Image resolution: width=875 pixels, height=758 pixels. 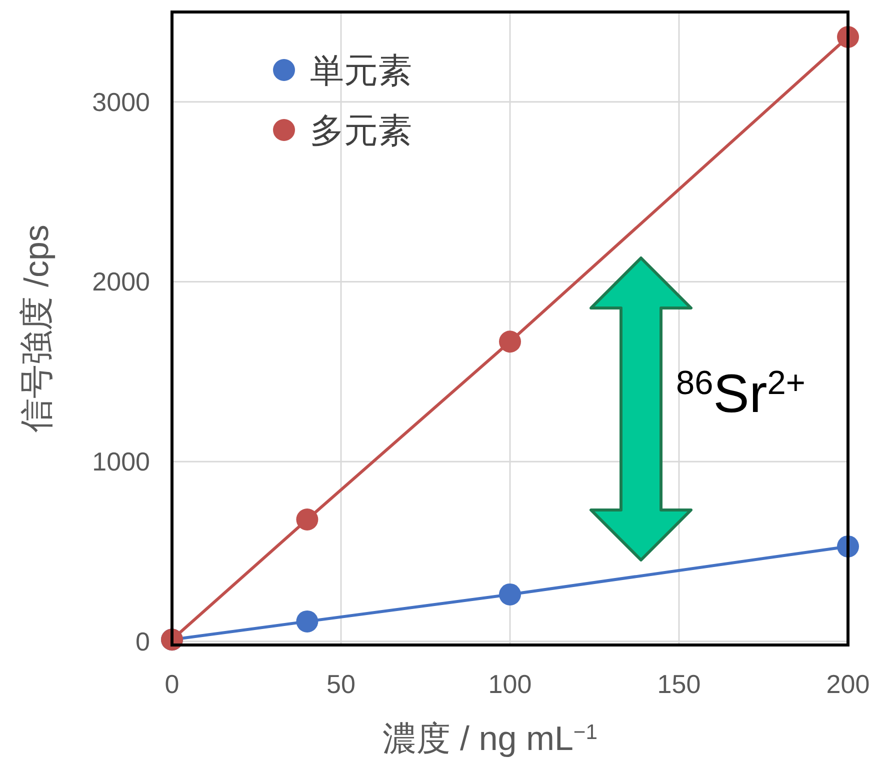 I want to click on annotation: $^{86}$Sr$^{2+}$, so click(x=741, y=394).